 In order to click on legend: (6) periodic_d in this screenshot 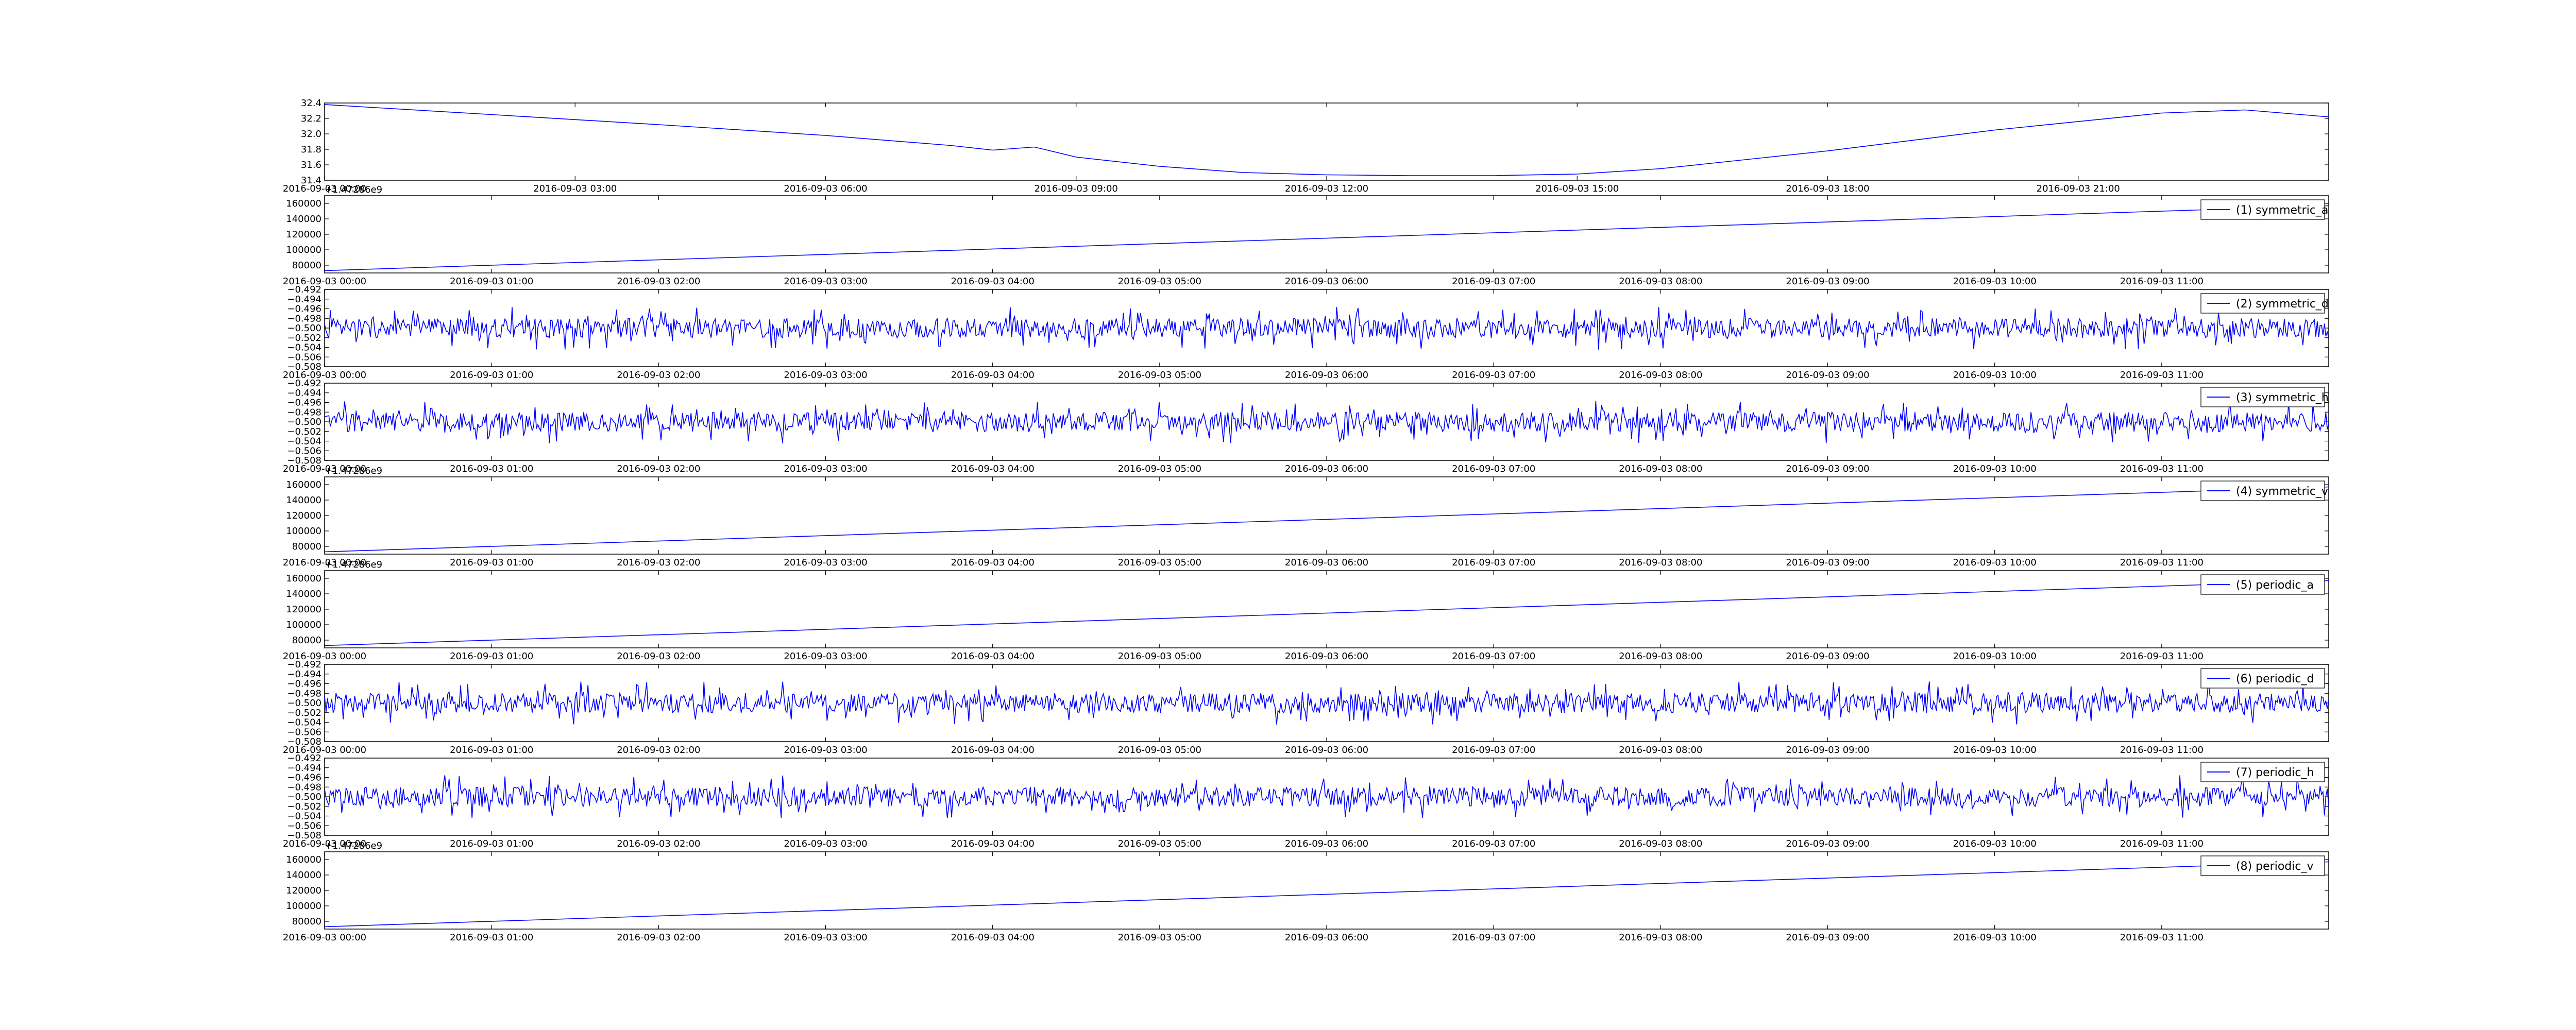, I will do `click(2262, 678)`.